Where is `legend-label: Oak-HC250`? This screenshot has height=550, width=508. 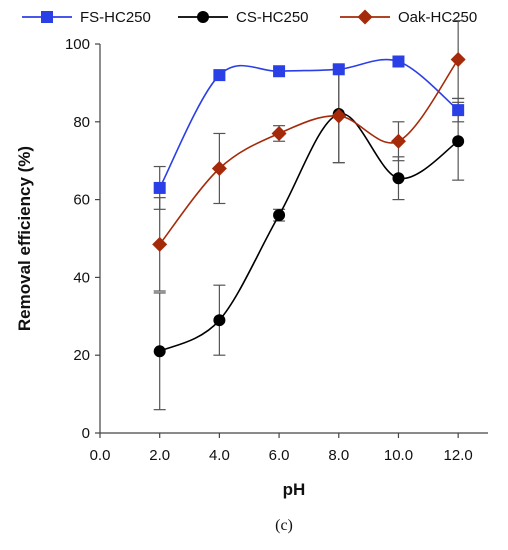 legend-label: Oak-HC250 is located at coordinates (437, 17).